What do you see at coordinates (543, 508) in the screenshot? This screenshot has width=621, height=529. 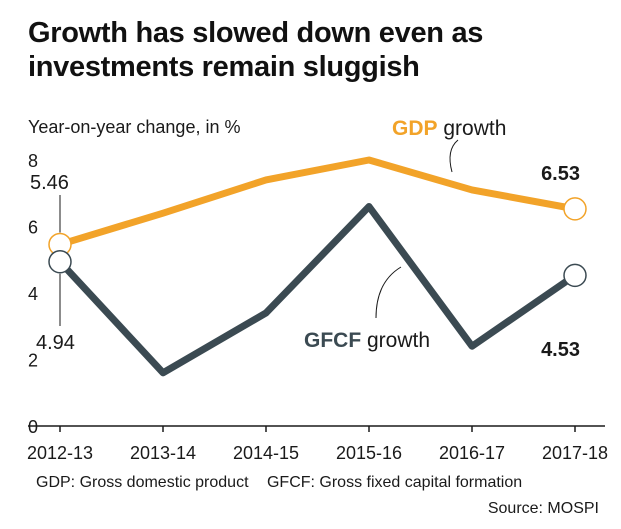 I see `source-note: Source: MOSPI` at bounding box center [543, 508].